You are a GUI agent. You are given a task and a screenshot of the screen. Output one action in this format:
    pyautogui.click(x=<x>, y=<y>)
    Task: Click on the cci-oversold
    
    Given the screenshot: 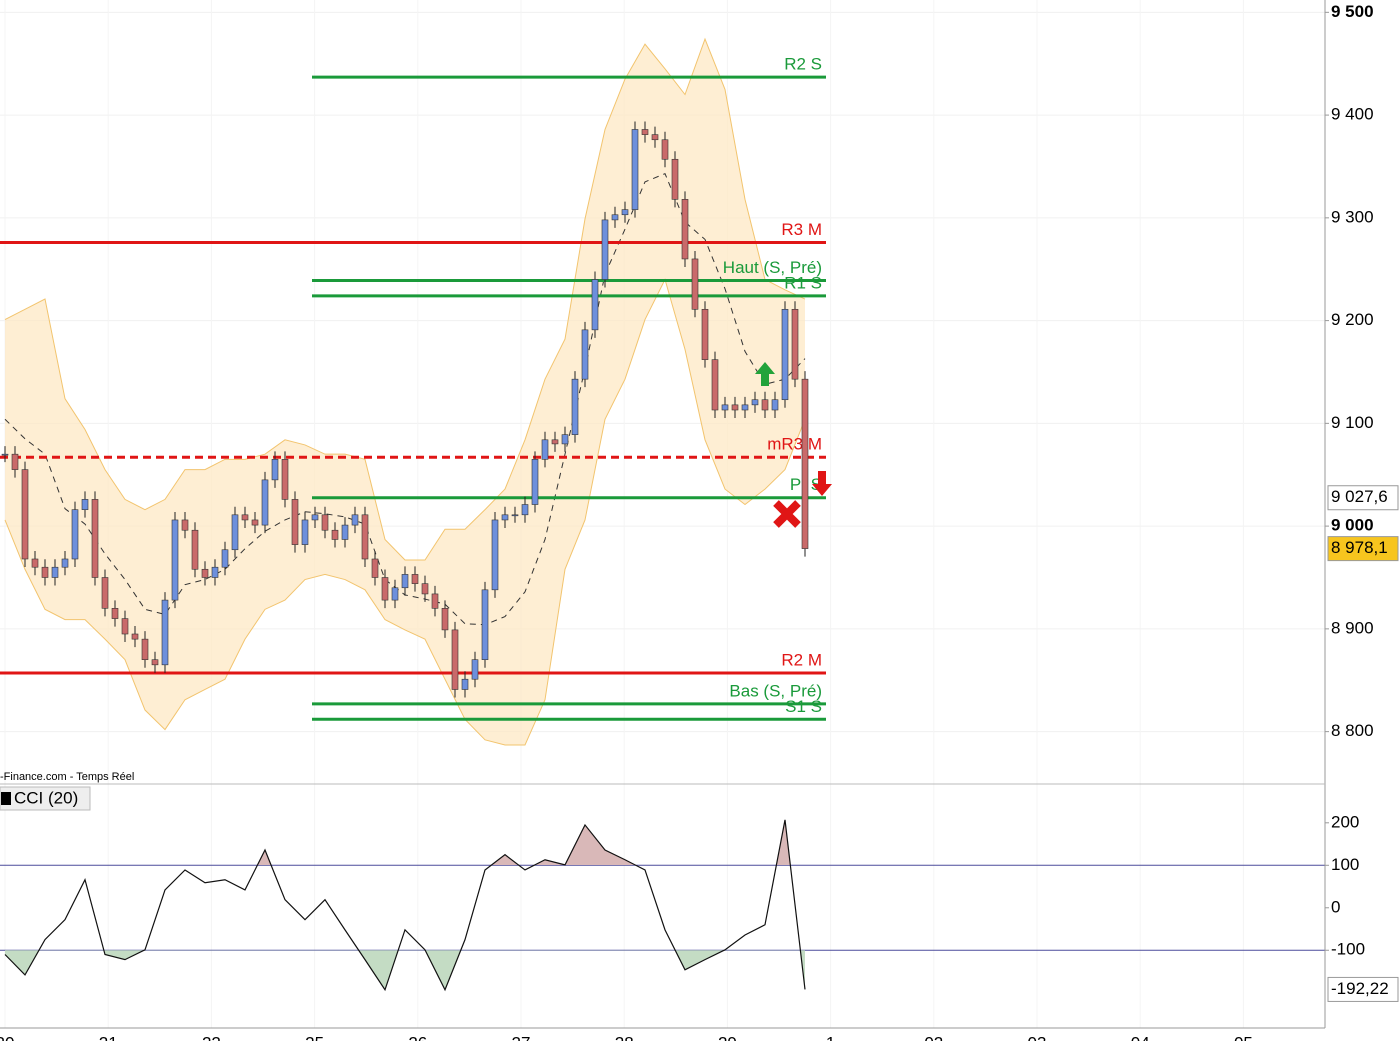 What is the action you would take?
    pyautogui.click(x=405, y=970)
    